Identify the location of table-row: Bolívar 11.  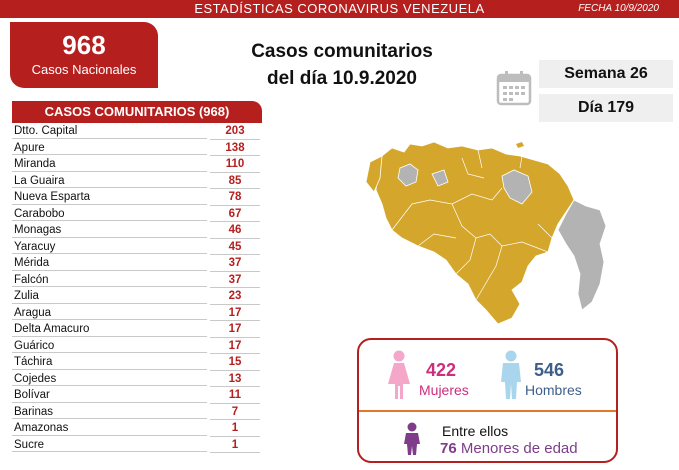
(137, 395).